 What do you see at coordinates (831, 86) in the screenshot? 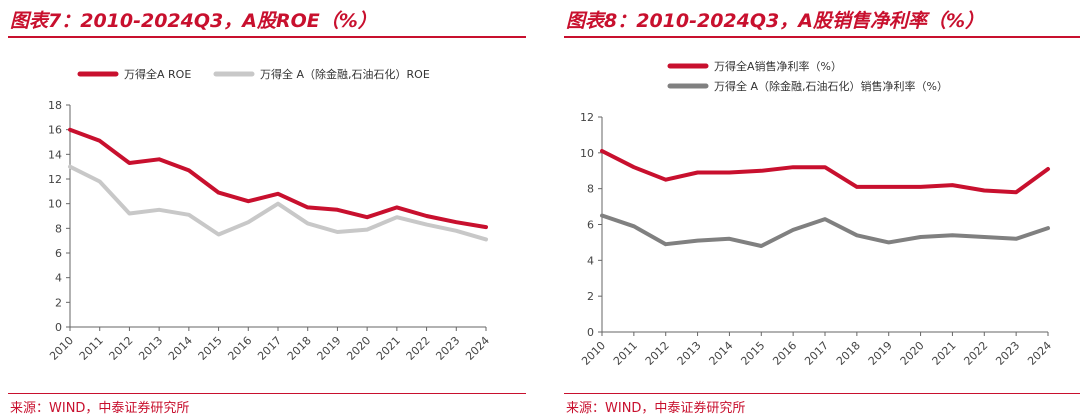
I see `legend-label: 万得全 A（除金融,石油石化）销售净利率（%）` at bounding box center [831, 86].